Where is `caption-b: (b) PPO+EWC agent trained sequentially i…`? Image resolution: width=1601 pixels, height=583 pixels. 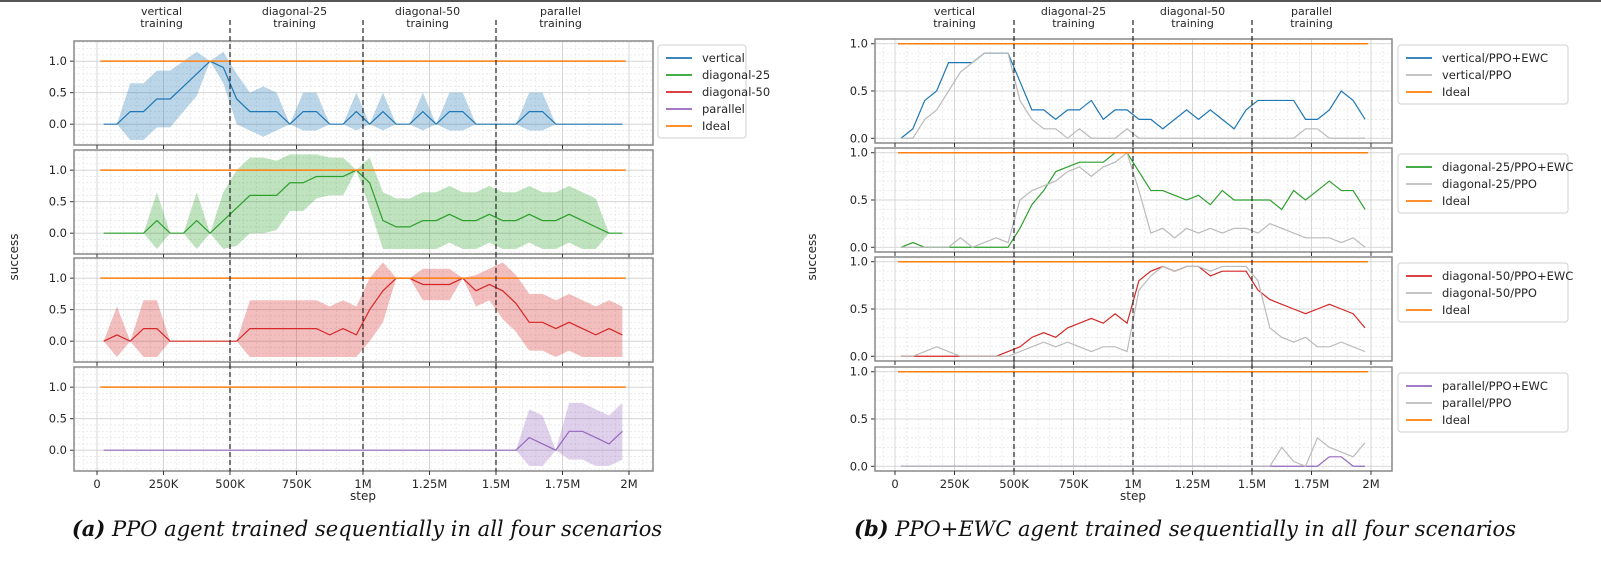
caption-b: (b) PPO+EWC agent trained sequentially i… is located at coordinates (1185, 528).